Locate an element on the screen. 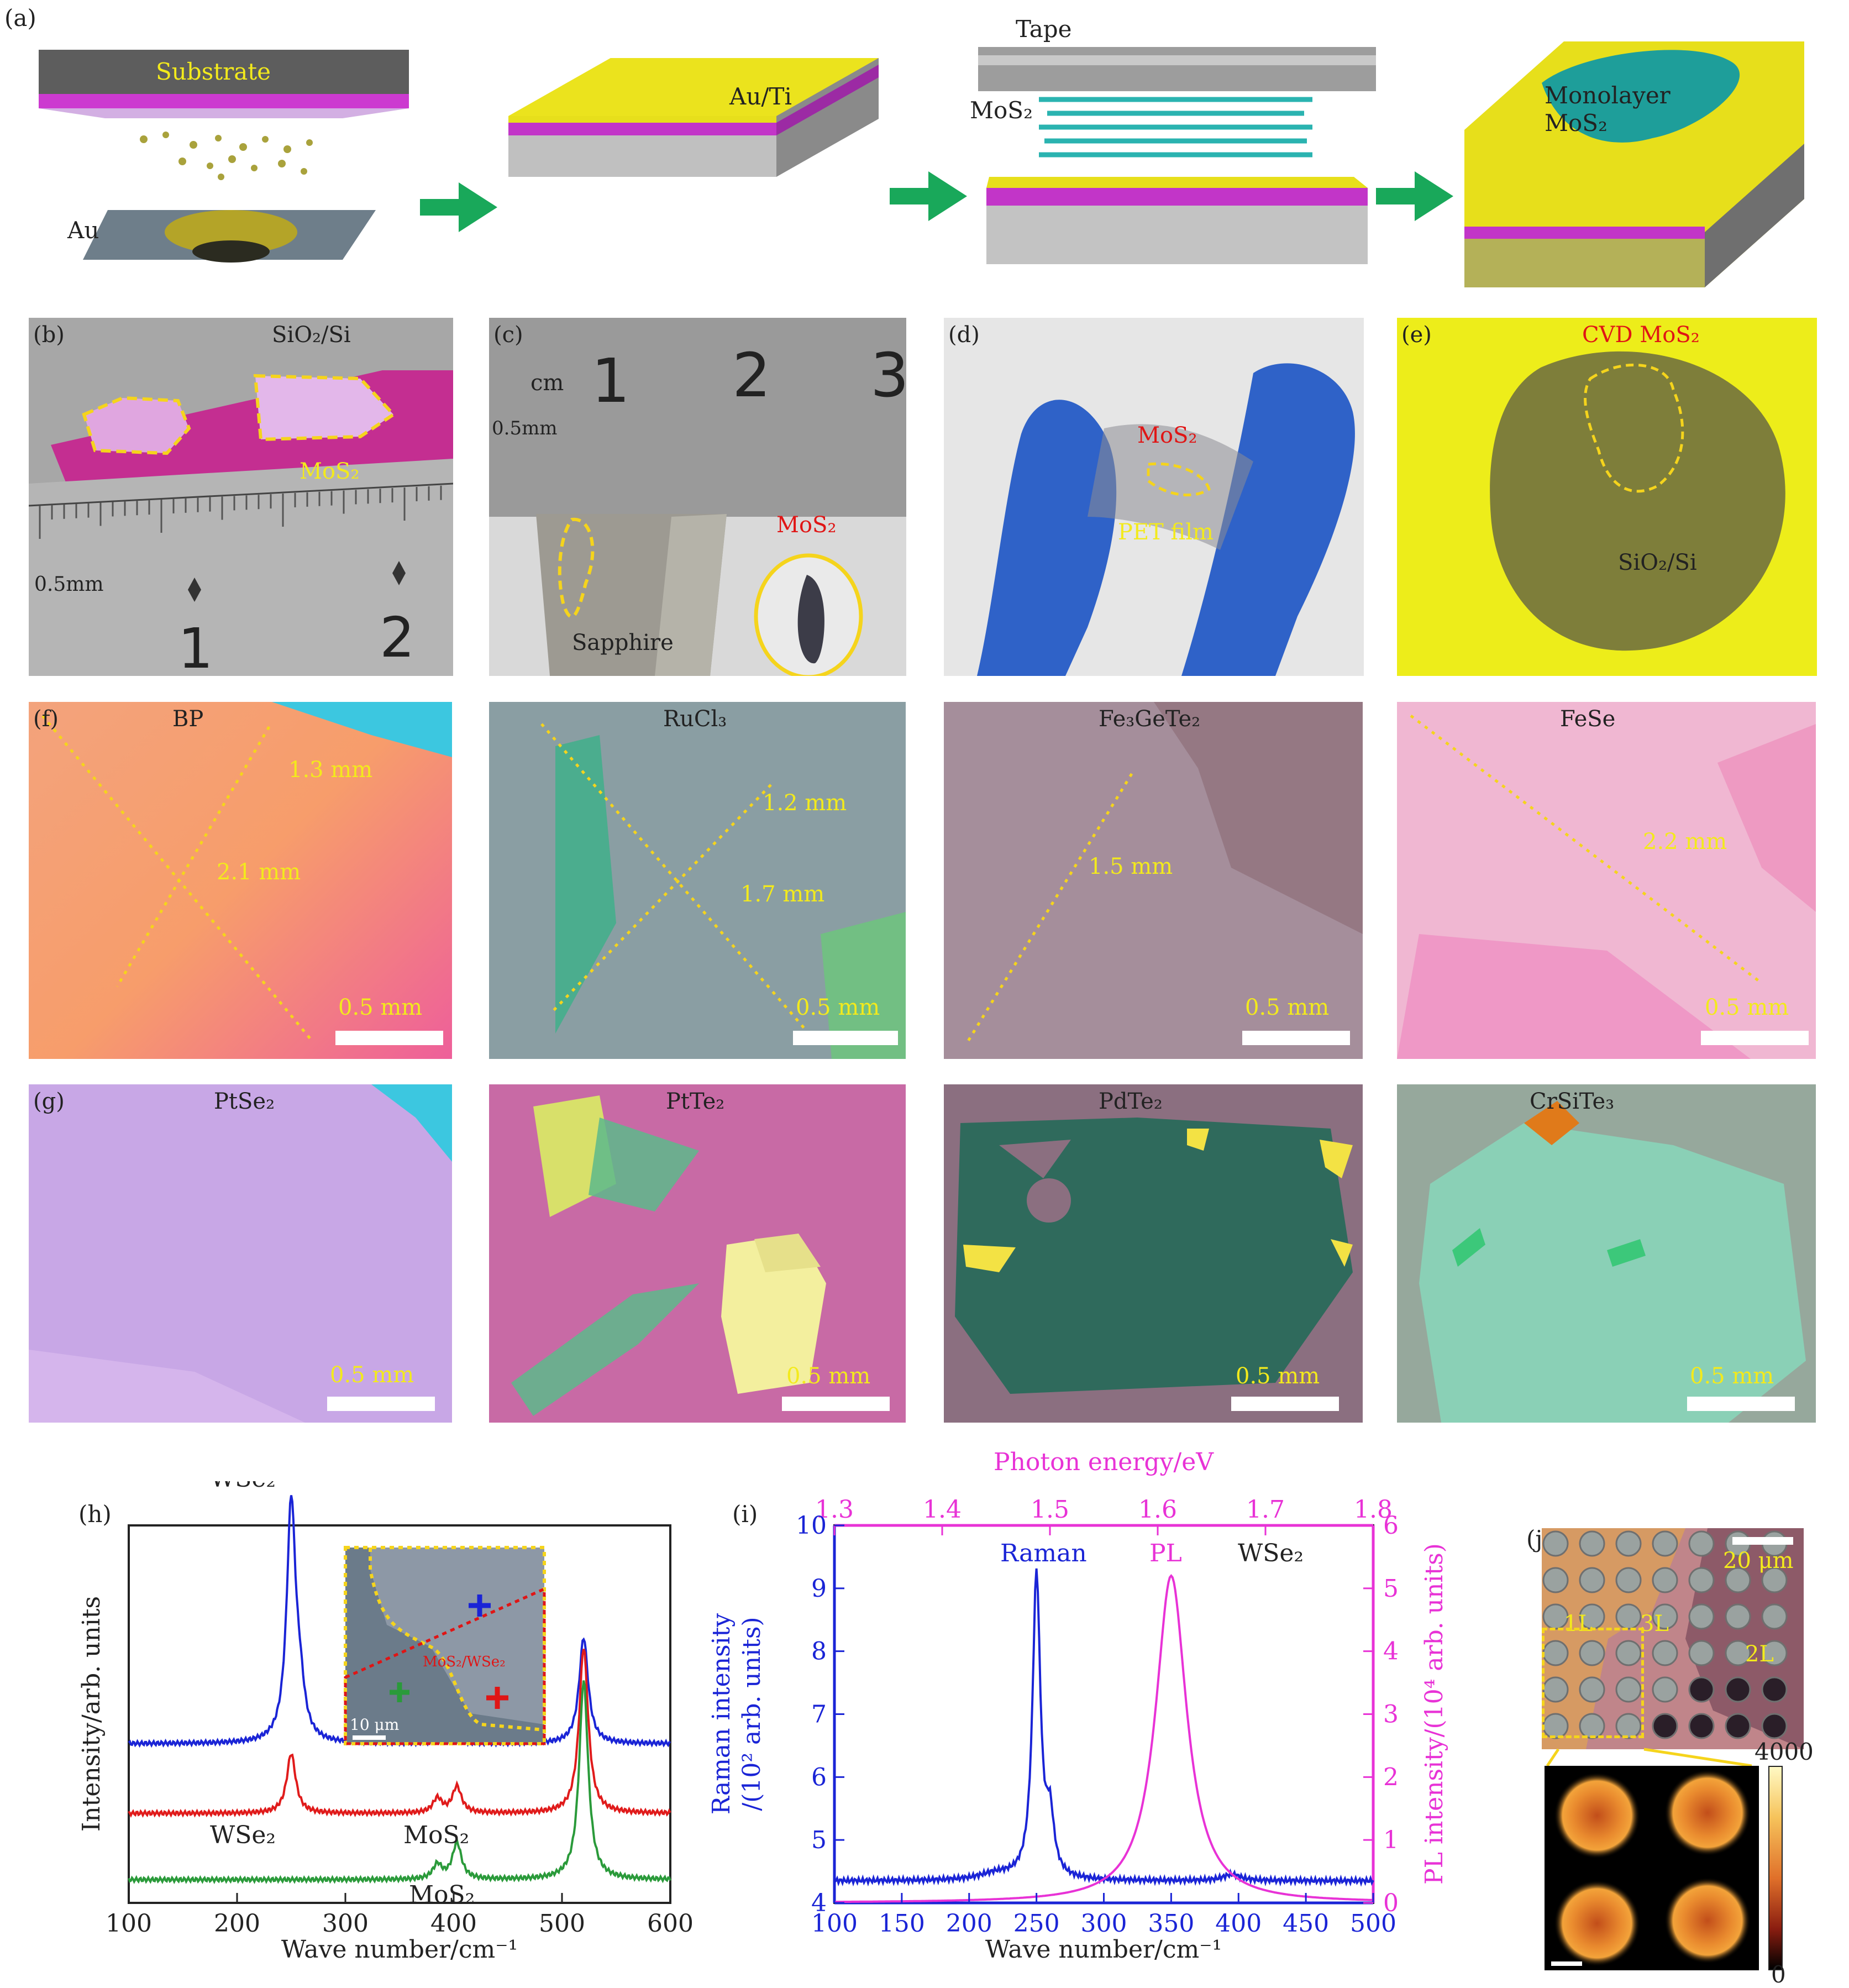 Image resolution: width=1849 pixels, height=1988 pixels. panel-label-h: (h) is located at coordinates (95, 1514).